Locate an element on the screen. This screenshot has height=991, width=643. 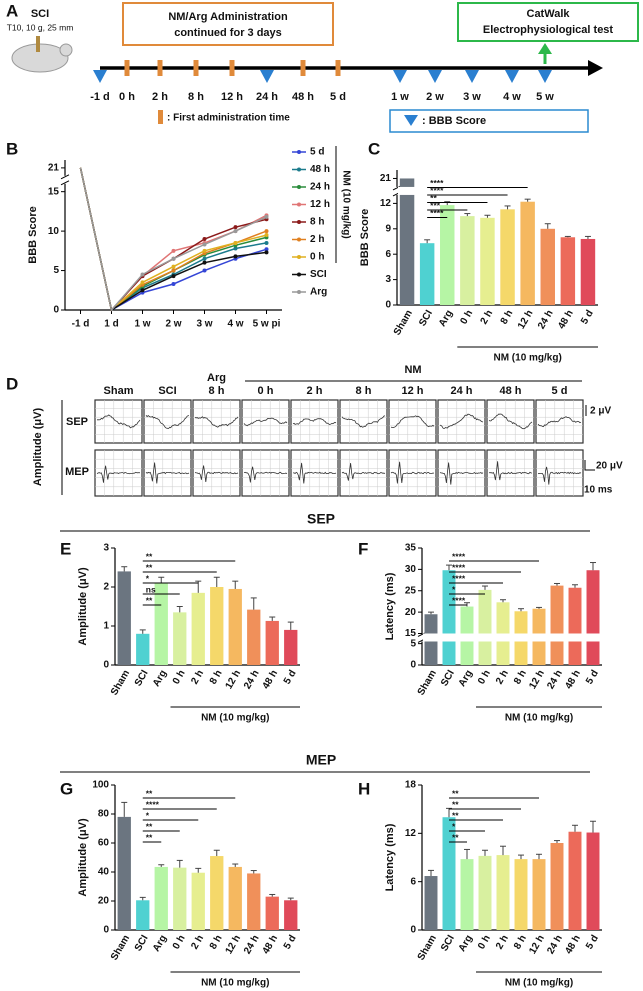
column-label: 12 h is located at coordinates (412, 391).